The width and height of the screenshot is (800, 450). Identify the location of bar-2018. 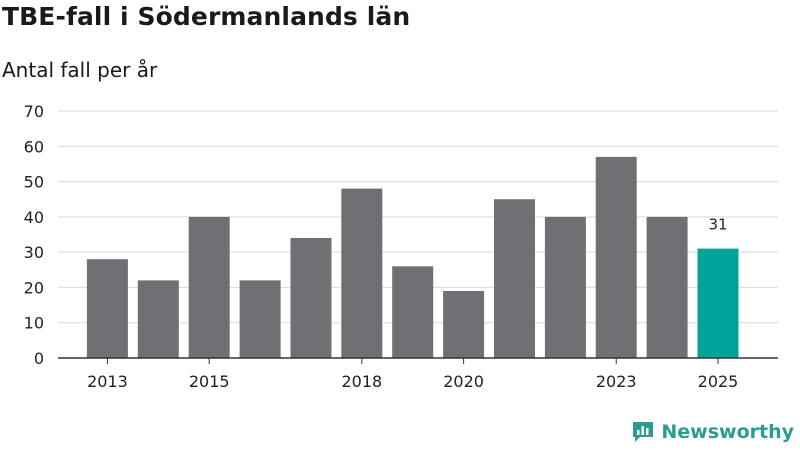
(362, 273).